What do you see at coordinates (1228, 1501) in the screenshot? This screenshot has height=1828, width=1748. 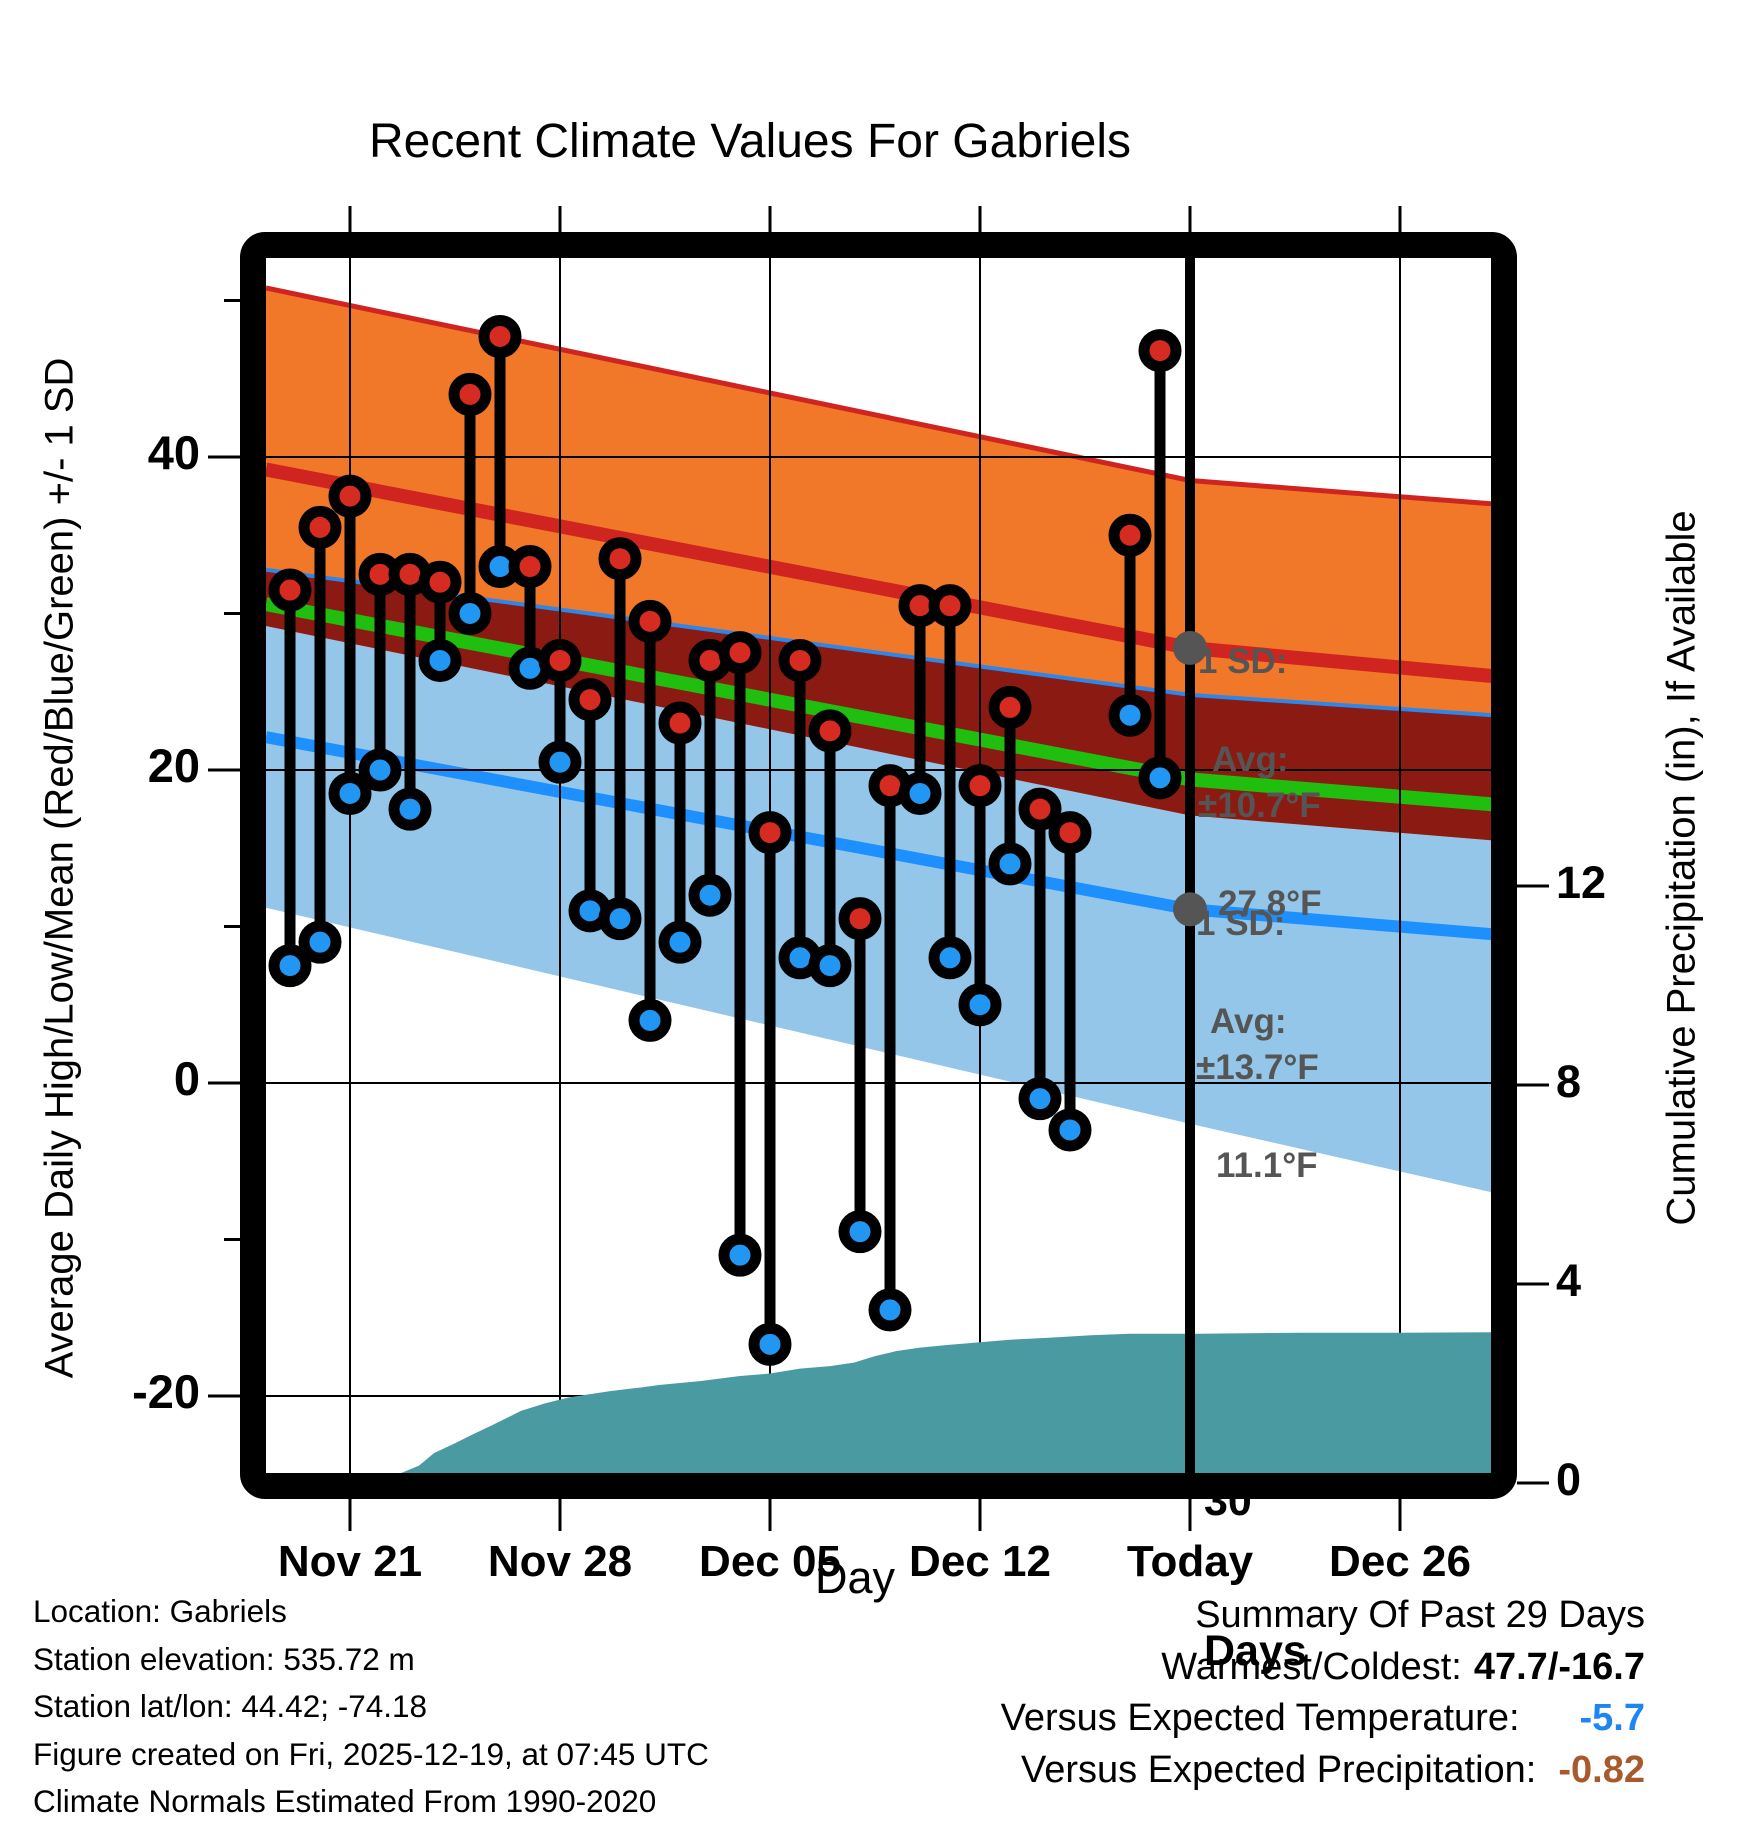 I see `annotation-30-days-line1: 30` at bounding box center [1228, 1501].